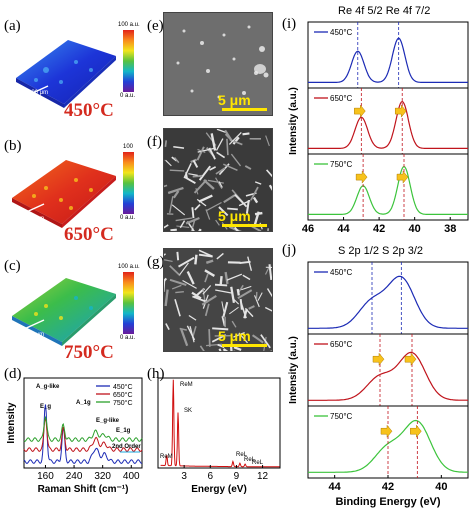  I want to click on panel-d-label: (d), so click(13, 374).